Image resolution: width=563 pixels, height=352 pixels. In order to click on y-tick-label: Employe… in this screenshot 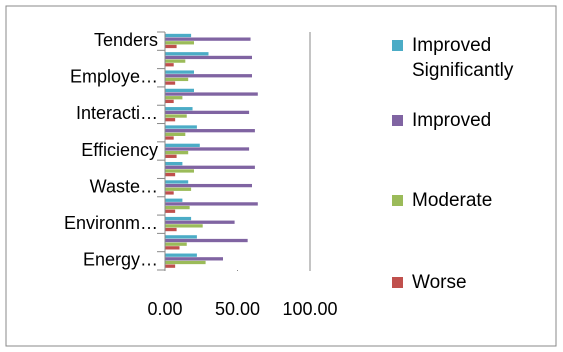, I will do `click(114, 77)`.